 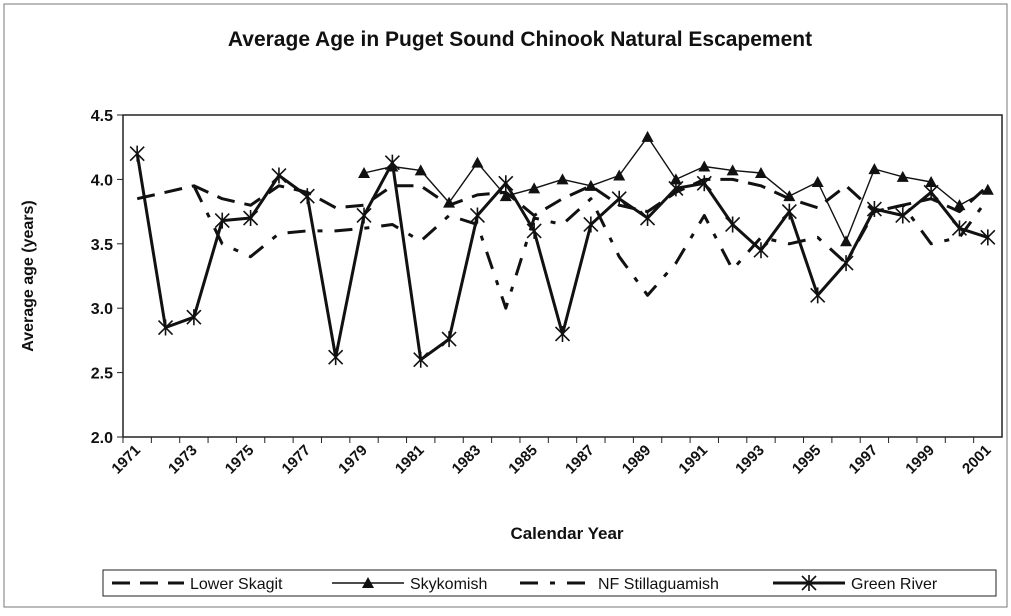 I want to click on y-tick-label: 4.0, so click(x=102, y=180).